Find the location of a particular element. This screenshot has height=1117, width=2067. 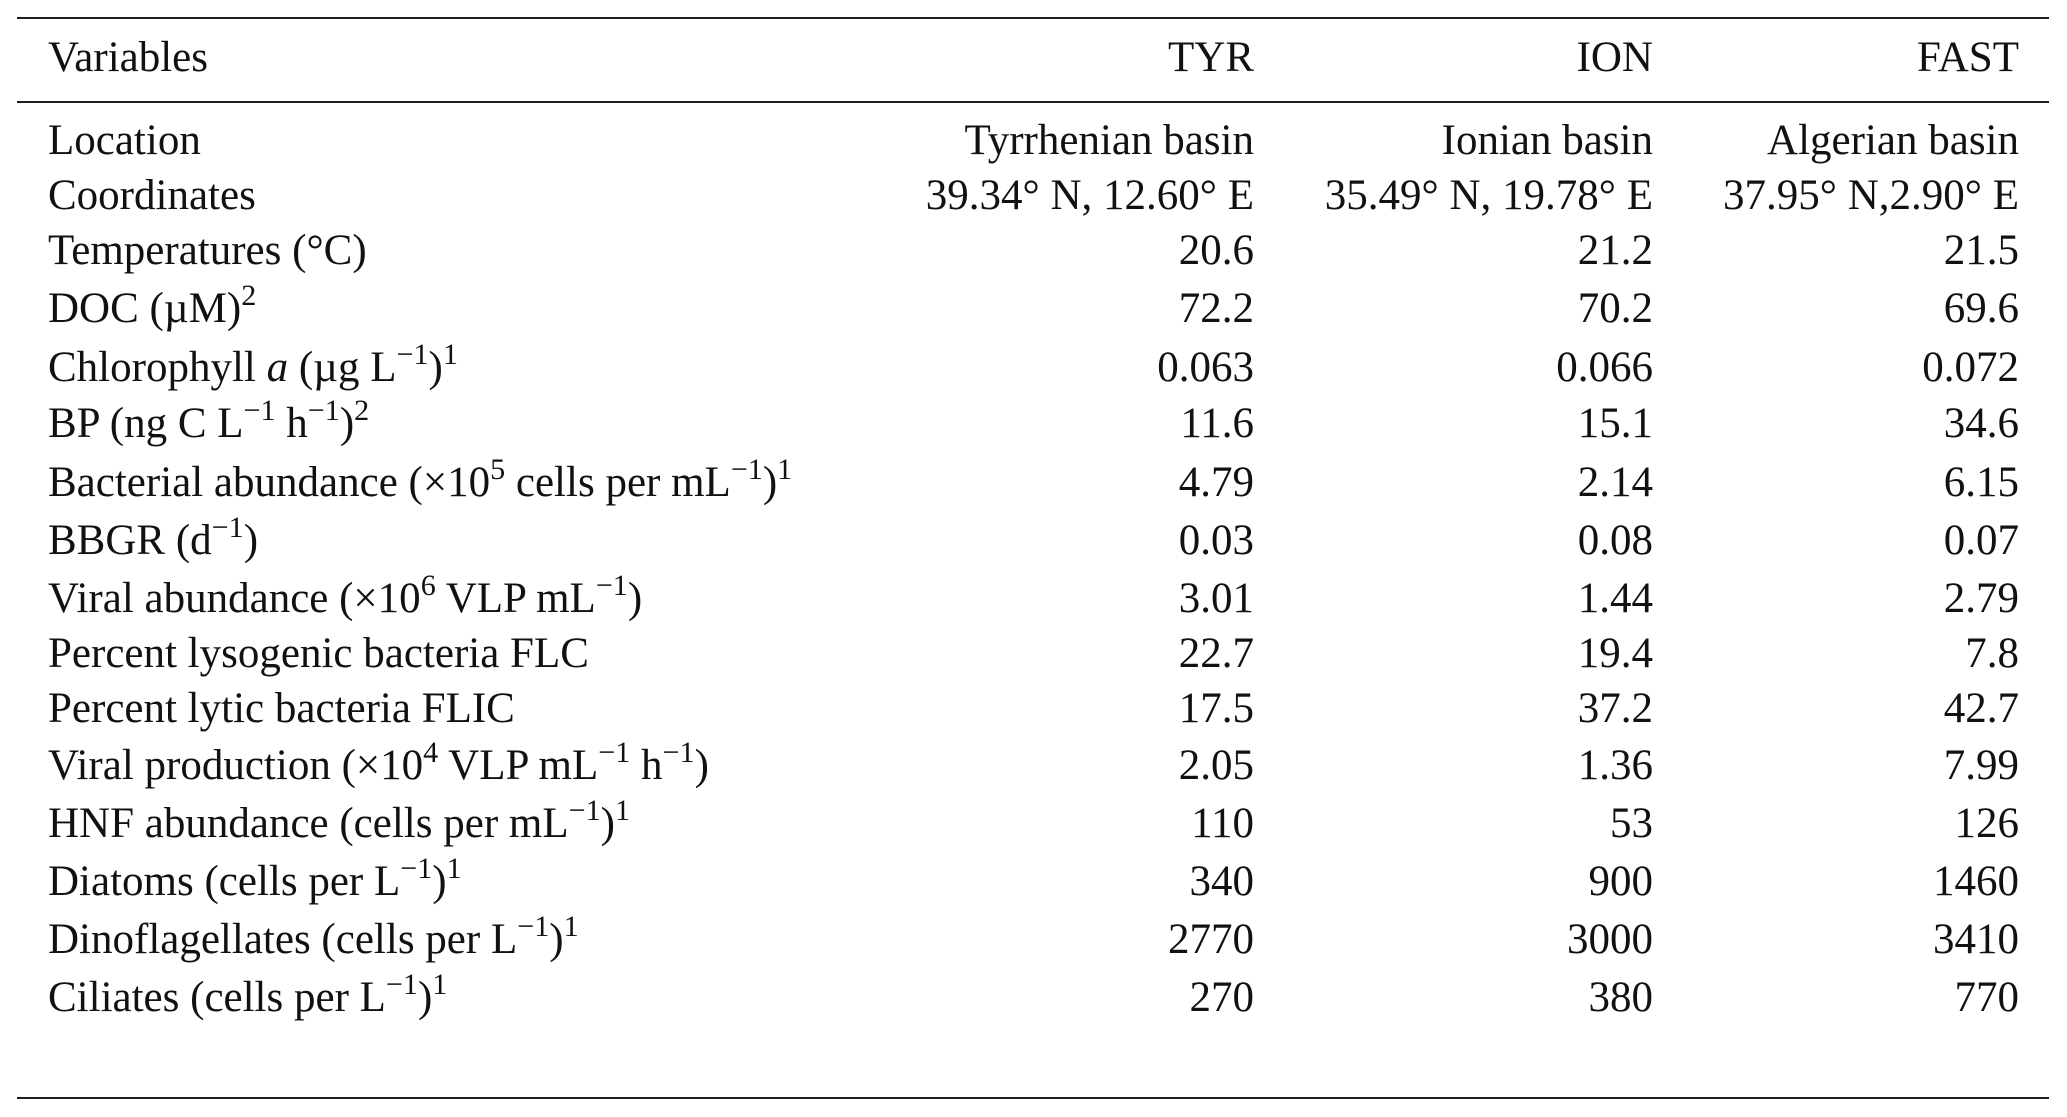

label-text: Percent lysogenic bacteria FLC is located at coordinates (318, 653).